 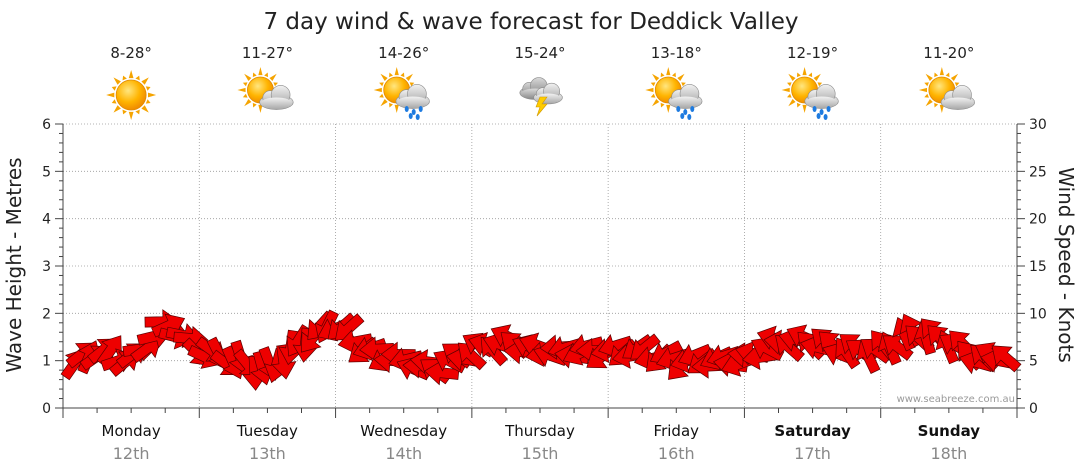 I want to click on temp-range: 11-27°, so click(x=267, y=53).